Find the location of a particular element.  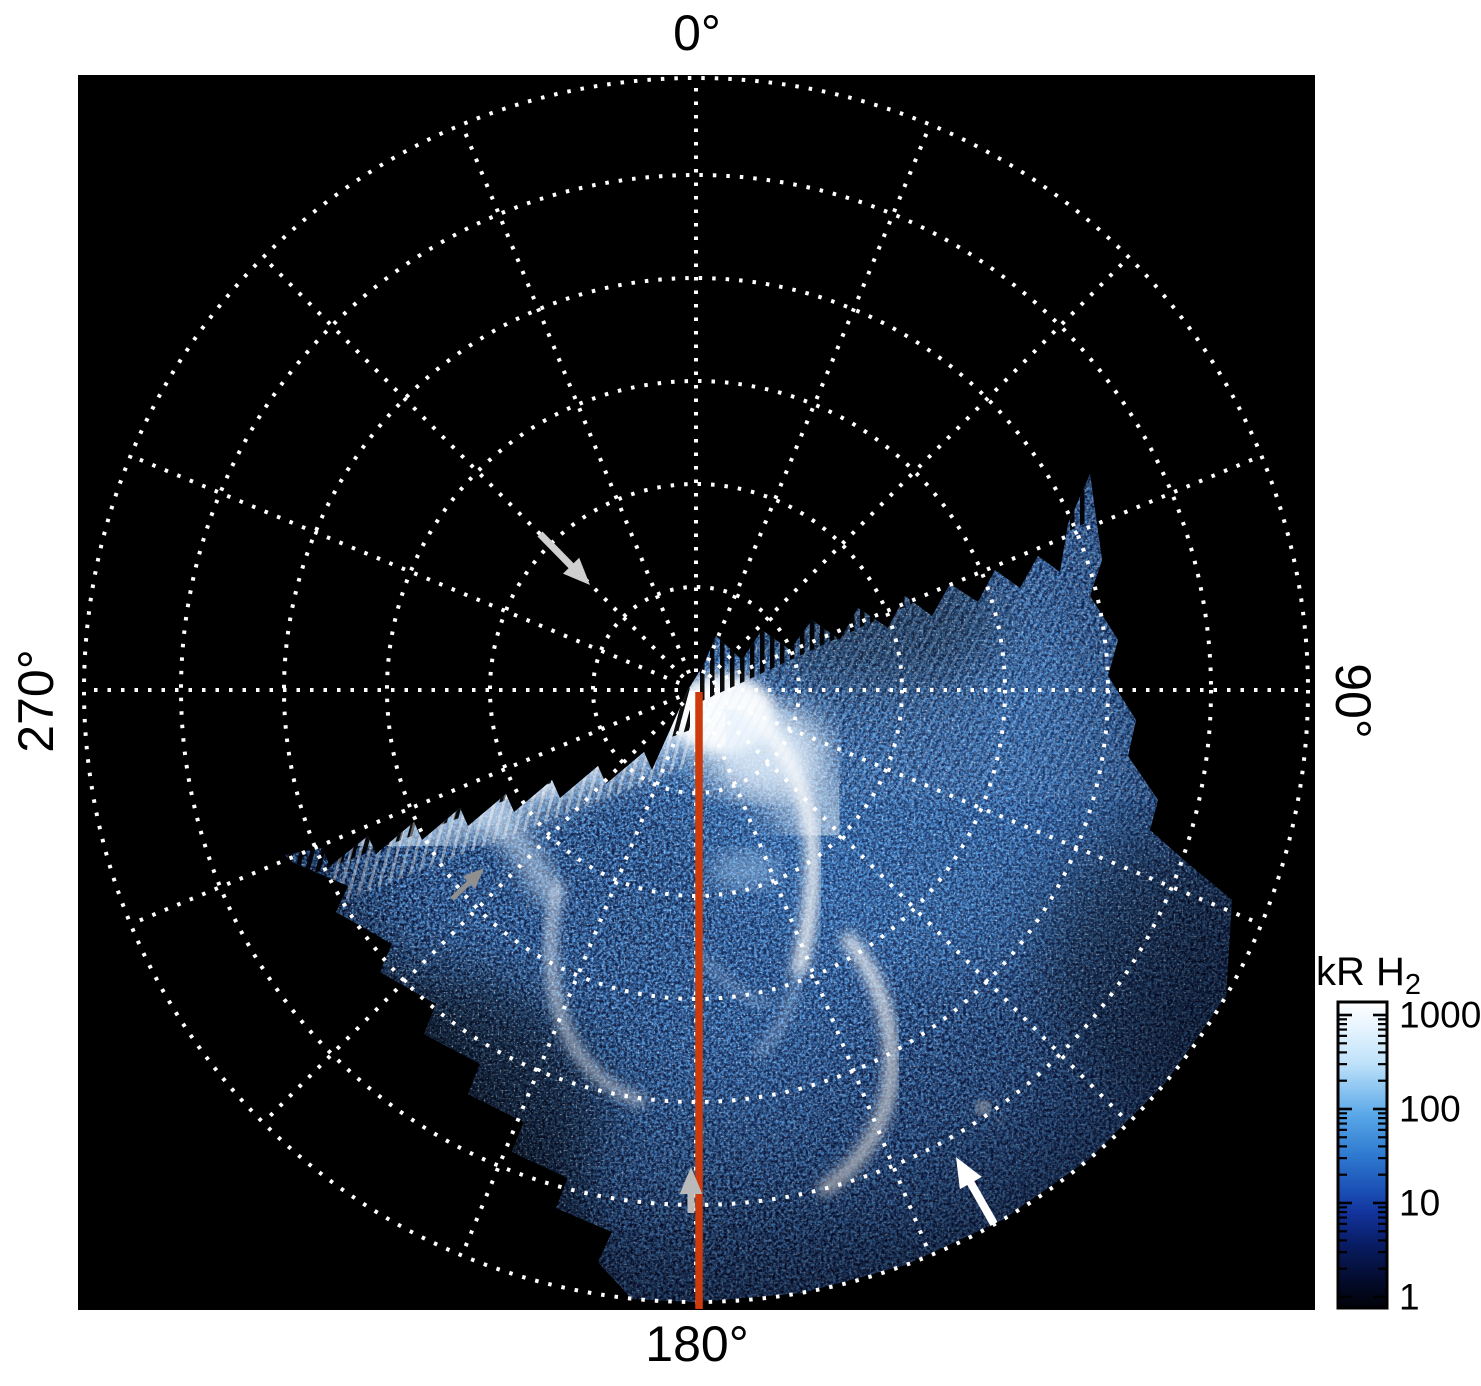

angle-label-top: 0° is located at coordinates (697, 33).